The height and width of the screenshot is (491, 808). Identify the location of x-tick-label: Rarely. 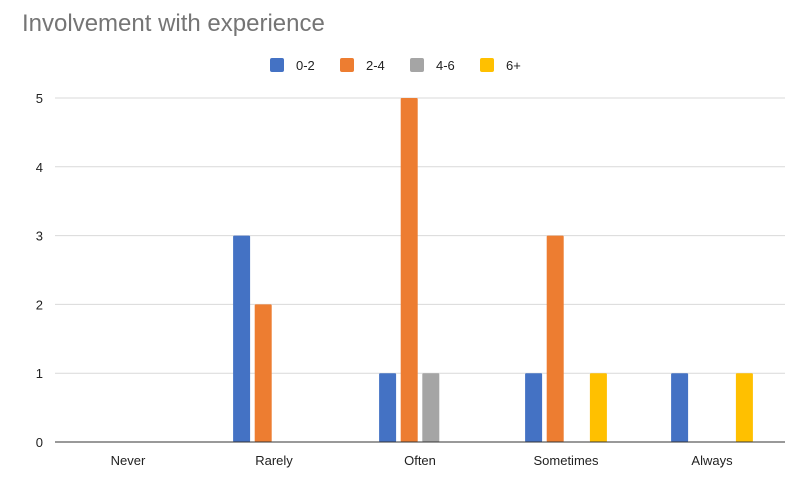
(274, 460).